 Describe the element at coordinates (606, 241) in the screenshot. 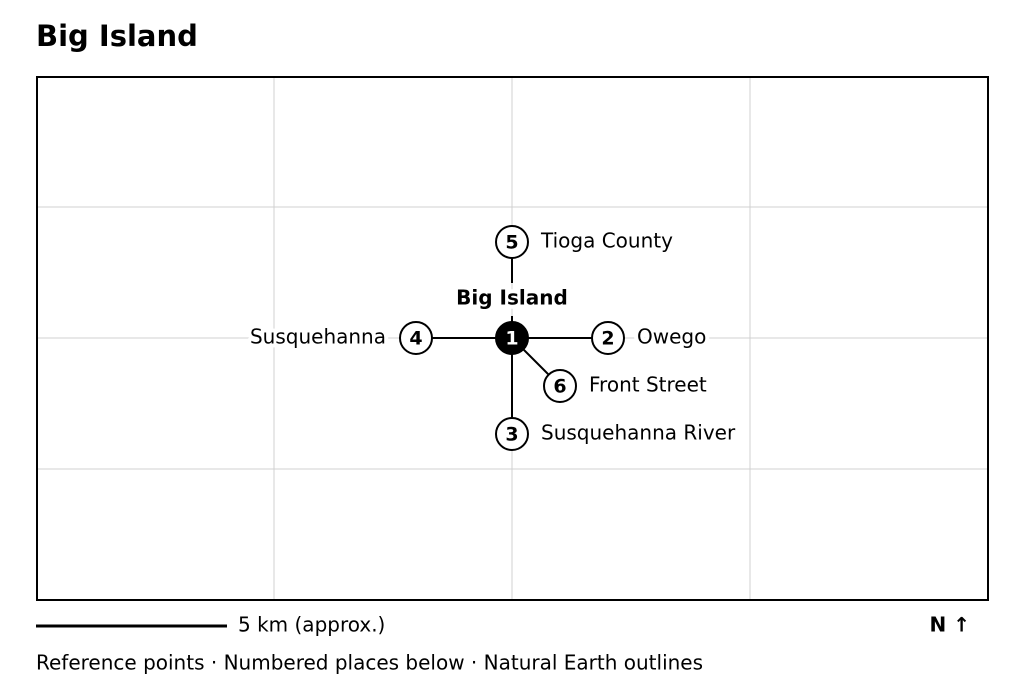

I see `node-label: Tioga County` at that location.